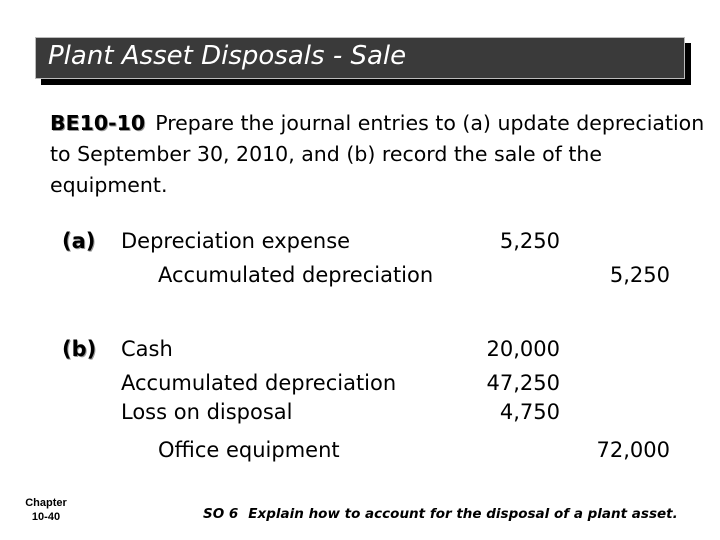 The image size is (720, 540). Describe the element at coordinates (296, 275) in the screenshot. I see `entry-a-credit-account: Accumulated depreciation` at that location.